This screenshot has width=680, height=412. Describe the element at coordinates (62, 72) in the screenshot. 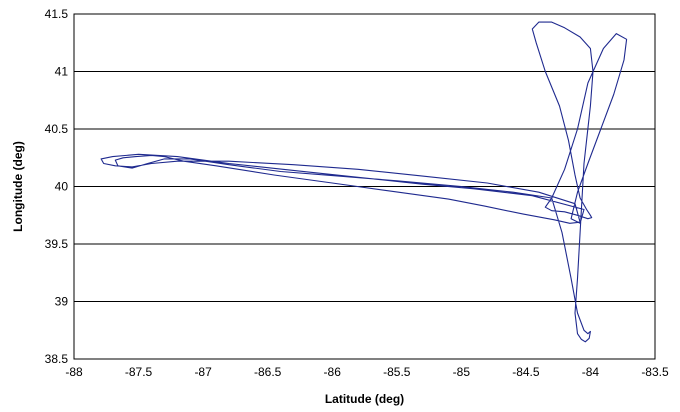

I see `y-tick-label: 41` at that location.